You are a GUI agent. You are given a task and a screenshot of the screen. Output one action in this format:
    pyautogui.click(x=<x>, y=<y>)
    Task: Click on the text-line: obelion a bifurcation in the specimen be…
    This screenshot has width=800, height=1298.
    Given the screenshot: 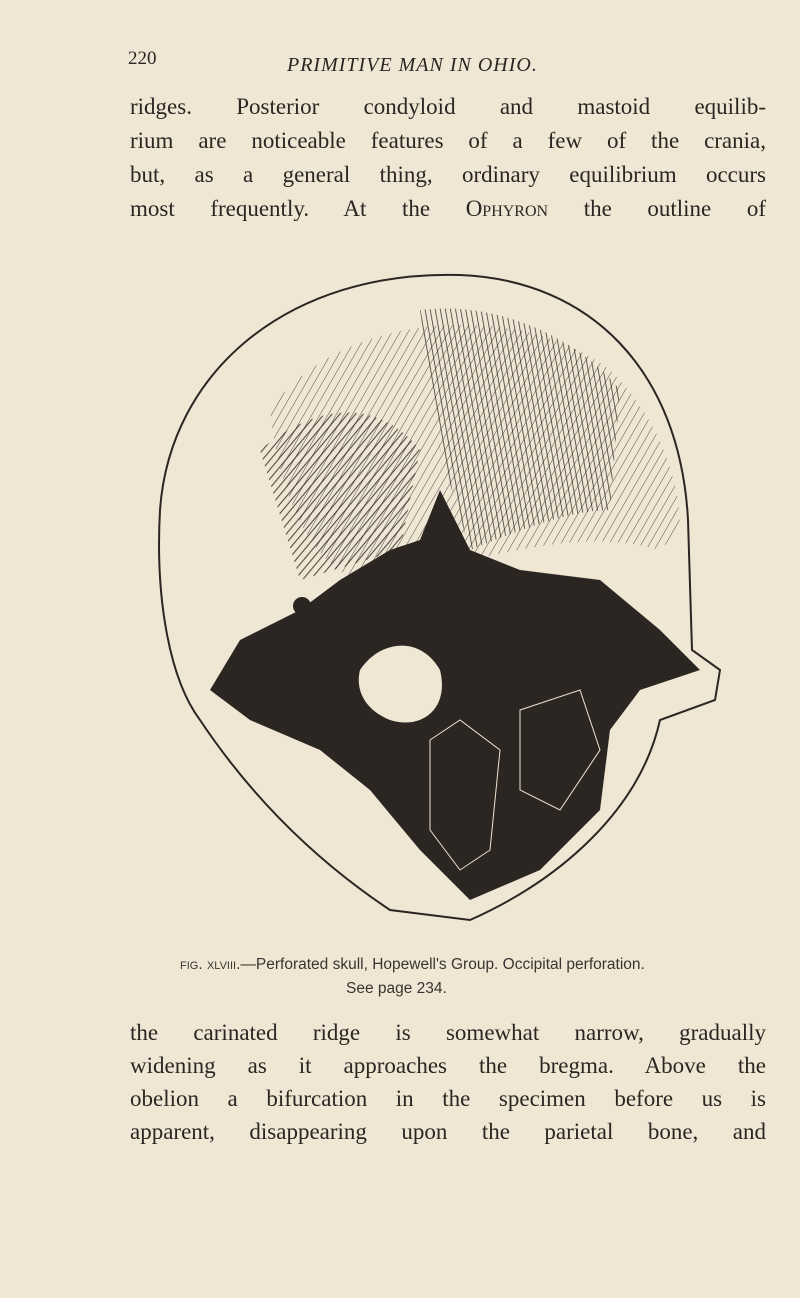 What is the action you would take?
    pyautogui.click(x=448, y=1099)
    